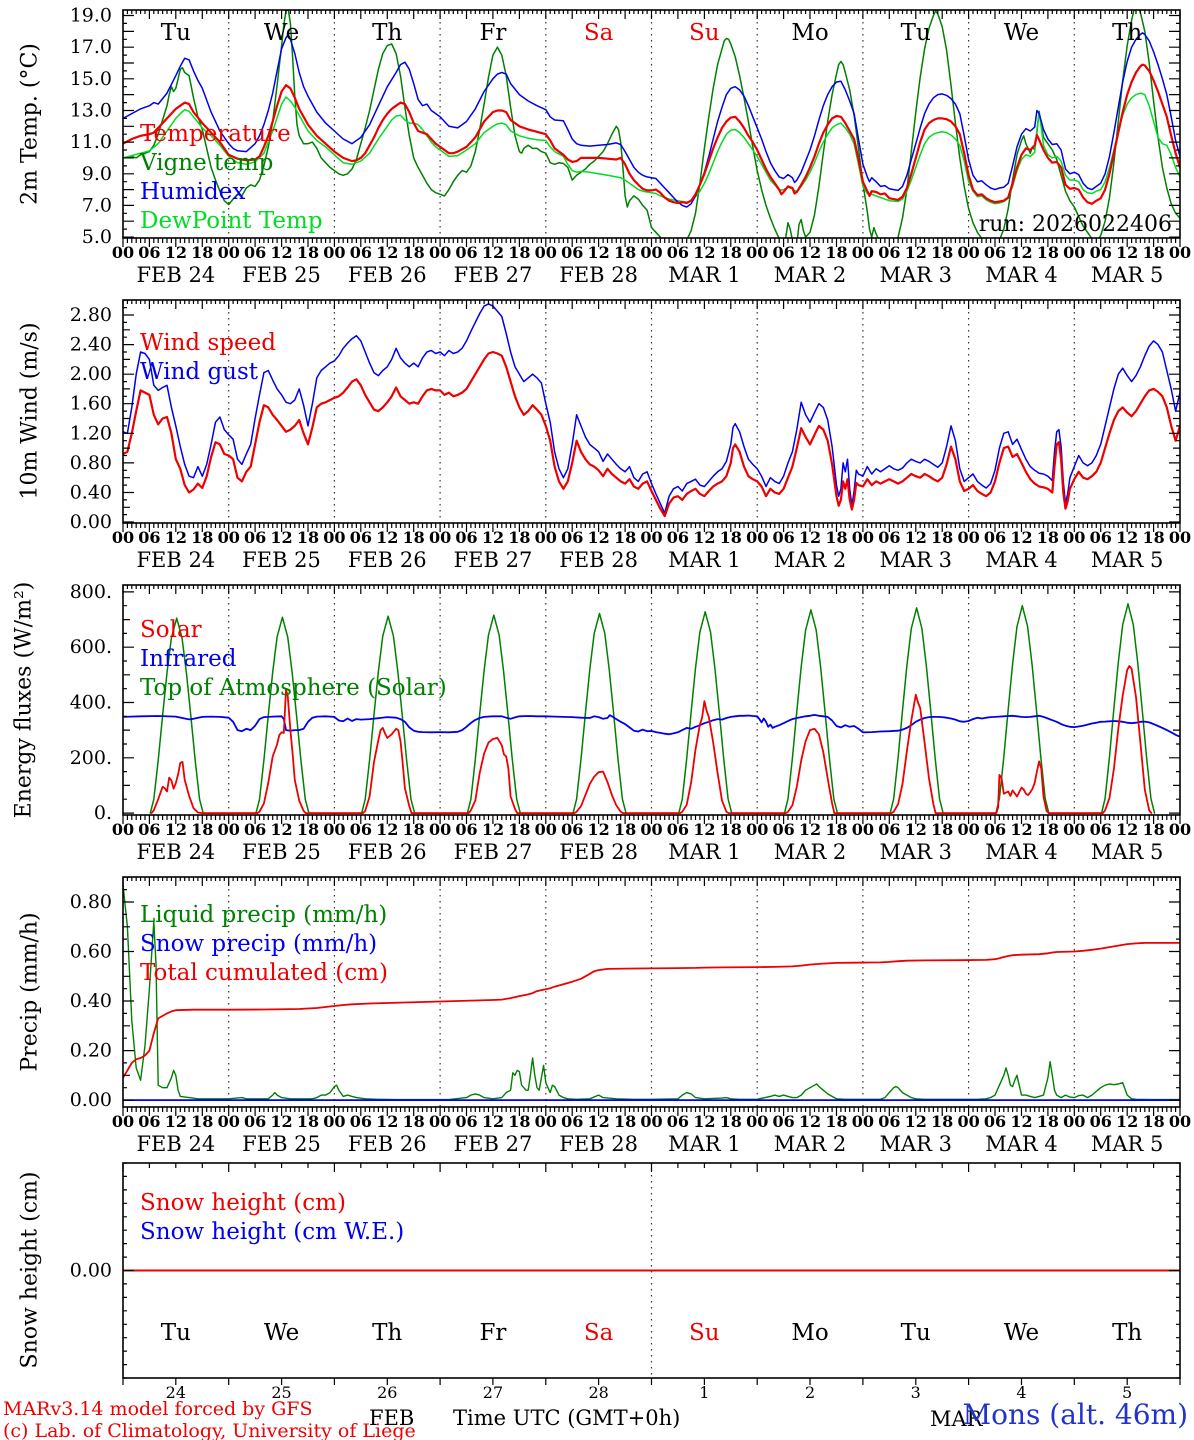 This screenshot has width=1194, height=1440. What do you see at coordinates (30, 992) in the screenshot?
I see `y-axis-title-precip: Precip (mm/h)` at bounding box center [30, 992].